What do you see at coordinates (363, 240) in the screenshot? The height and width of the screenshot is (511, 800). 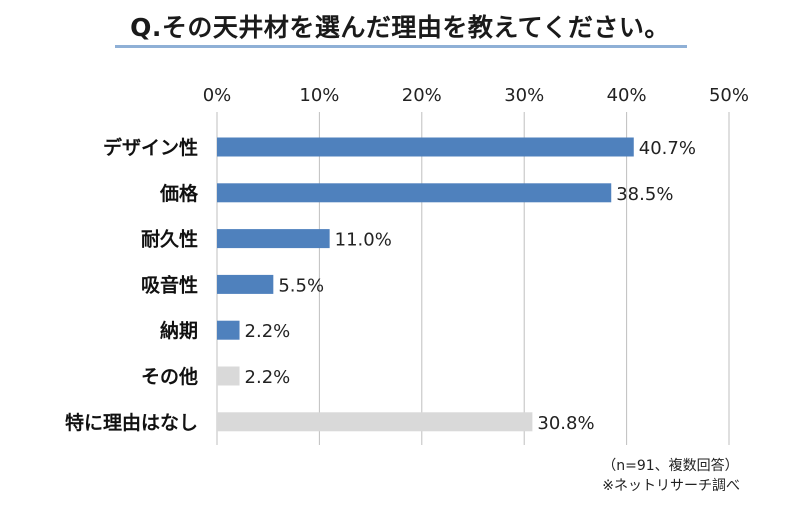 I see `data-label: 11.0%` at bounding box center [363, 240].